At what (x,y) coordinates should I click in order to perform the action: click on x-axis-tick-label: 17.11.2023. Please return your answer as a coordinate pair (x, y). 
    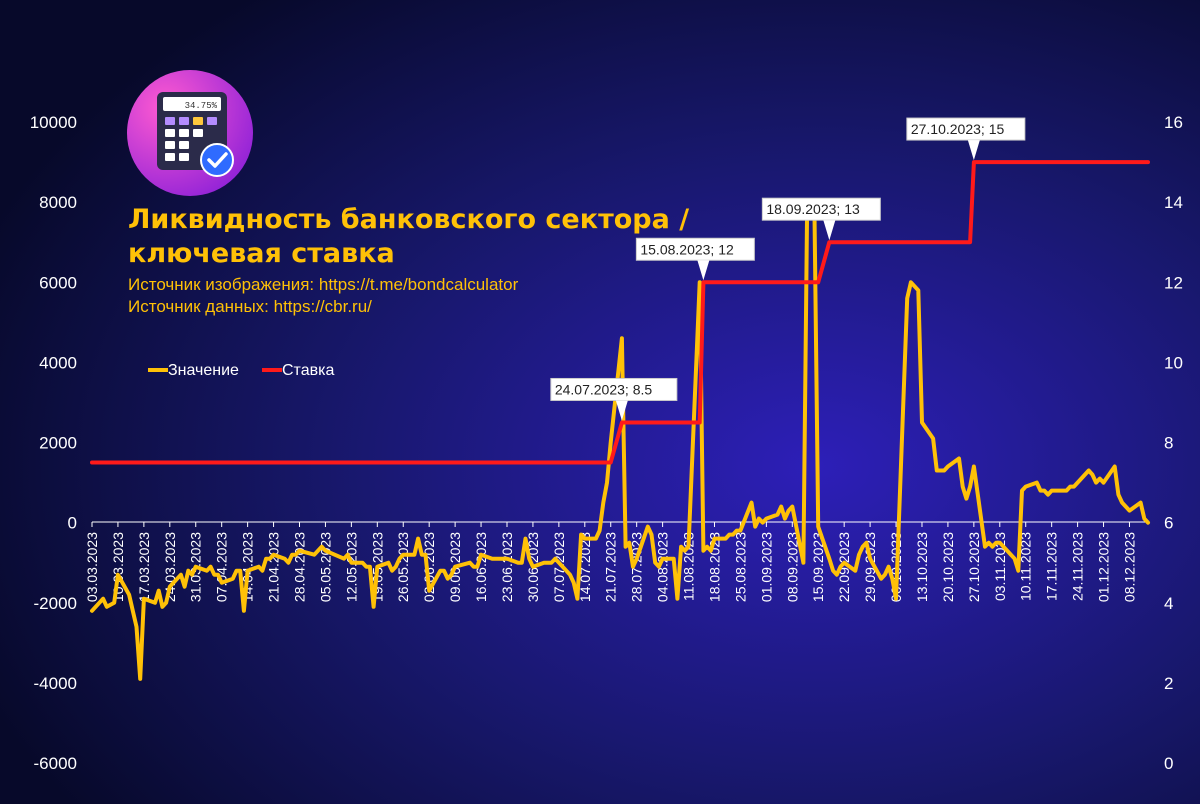
    Looking at the image, I should click on (1052, 566).